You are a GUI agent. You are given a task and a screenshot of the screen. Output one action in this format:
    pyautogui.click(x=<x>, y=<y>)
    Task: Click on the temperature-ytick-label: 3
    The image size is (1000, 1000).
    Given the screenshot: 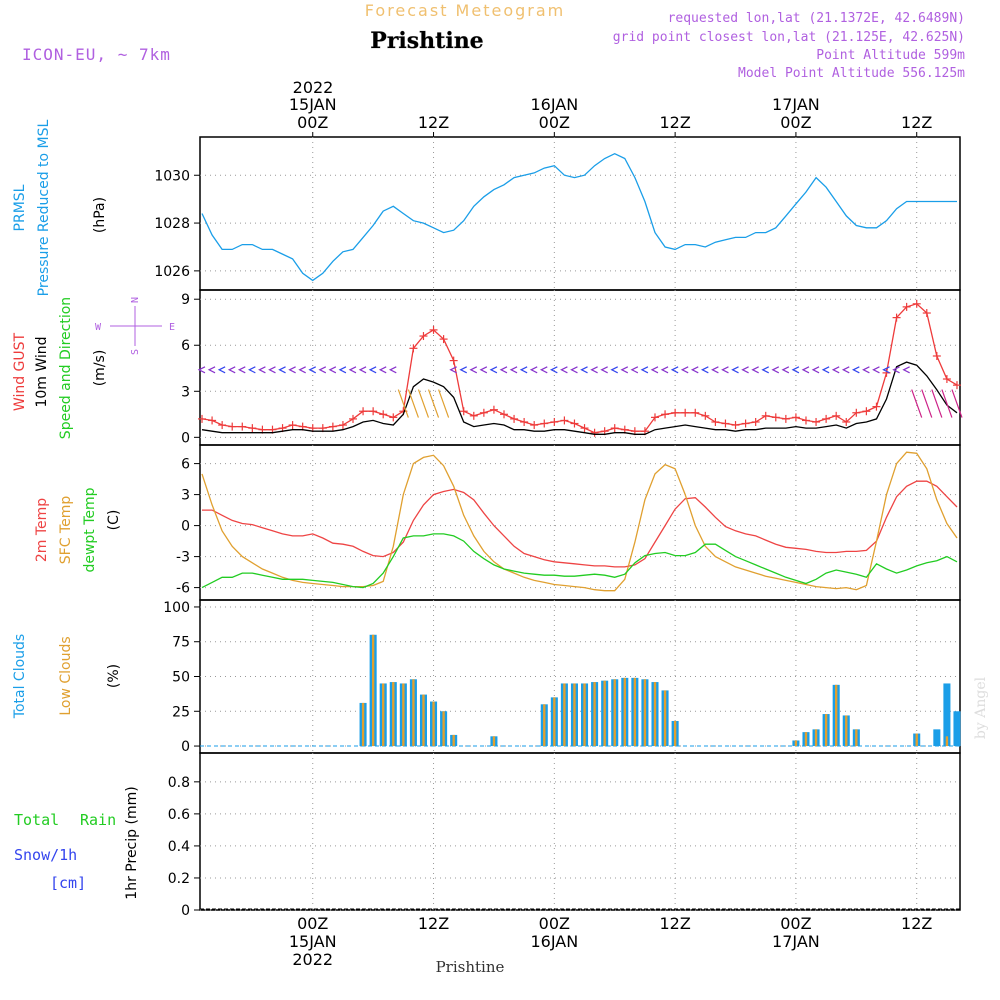 What is the action you would take?
    pyautogui.click(x=185, y=496)
    